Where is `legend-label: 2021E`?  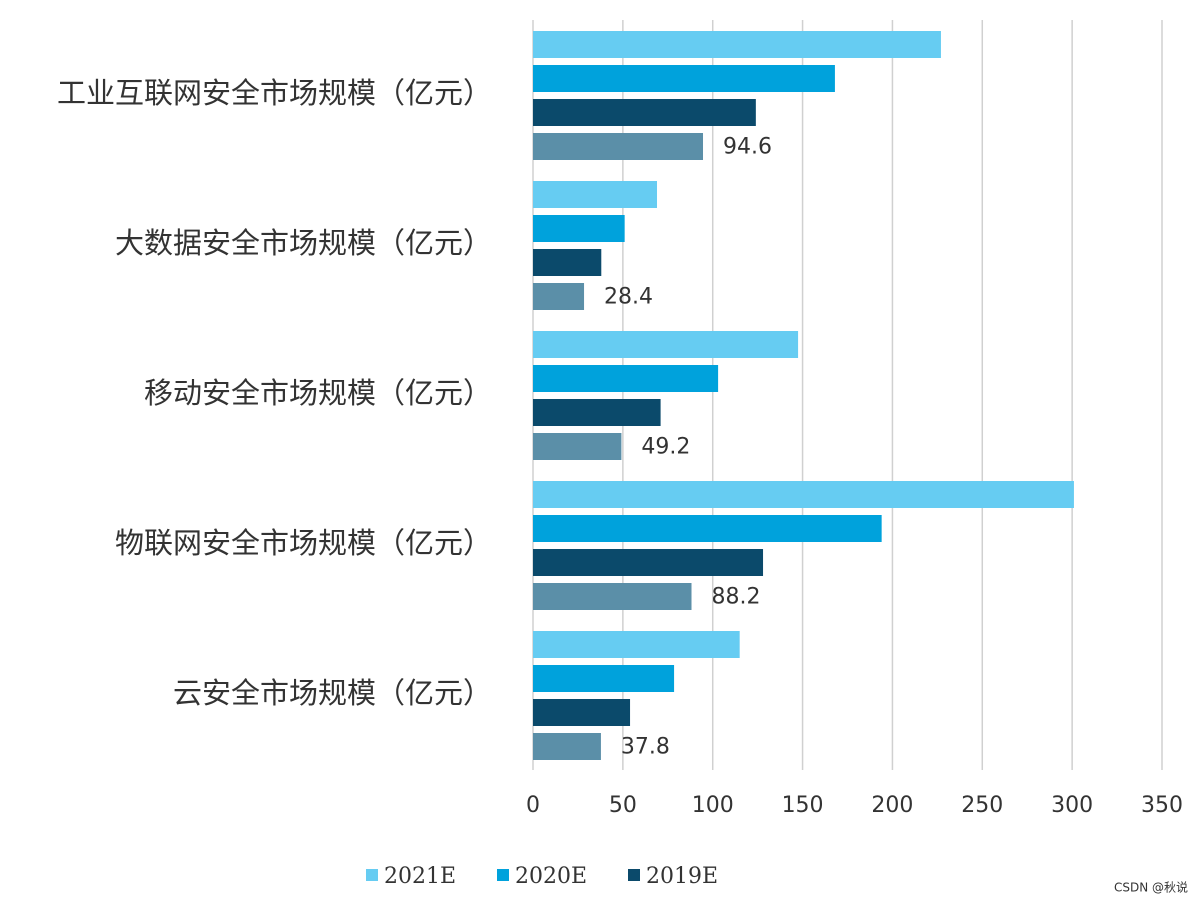 legend-label: 2021E is located at coordinates (420, 876).